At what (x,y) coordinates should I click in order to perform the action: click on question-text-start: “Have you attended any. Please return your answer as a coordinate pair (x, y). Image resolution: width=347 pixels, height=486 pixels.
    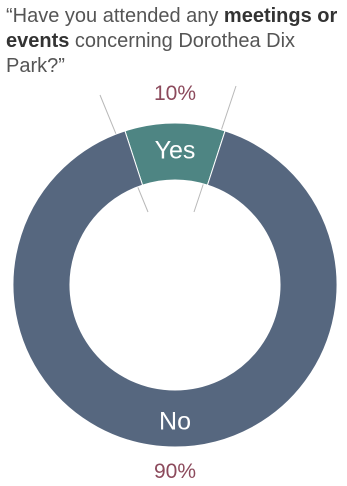
    Looking at the image, I should click on (115, 16).